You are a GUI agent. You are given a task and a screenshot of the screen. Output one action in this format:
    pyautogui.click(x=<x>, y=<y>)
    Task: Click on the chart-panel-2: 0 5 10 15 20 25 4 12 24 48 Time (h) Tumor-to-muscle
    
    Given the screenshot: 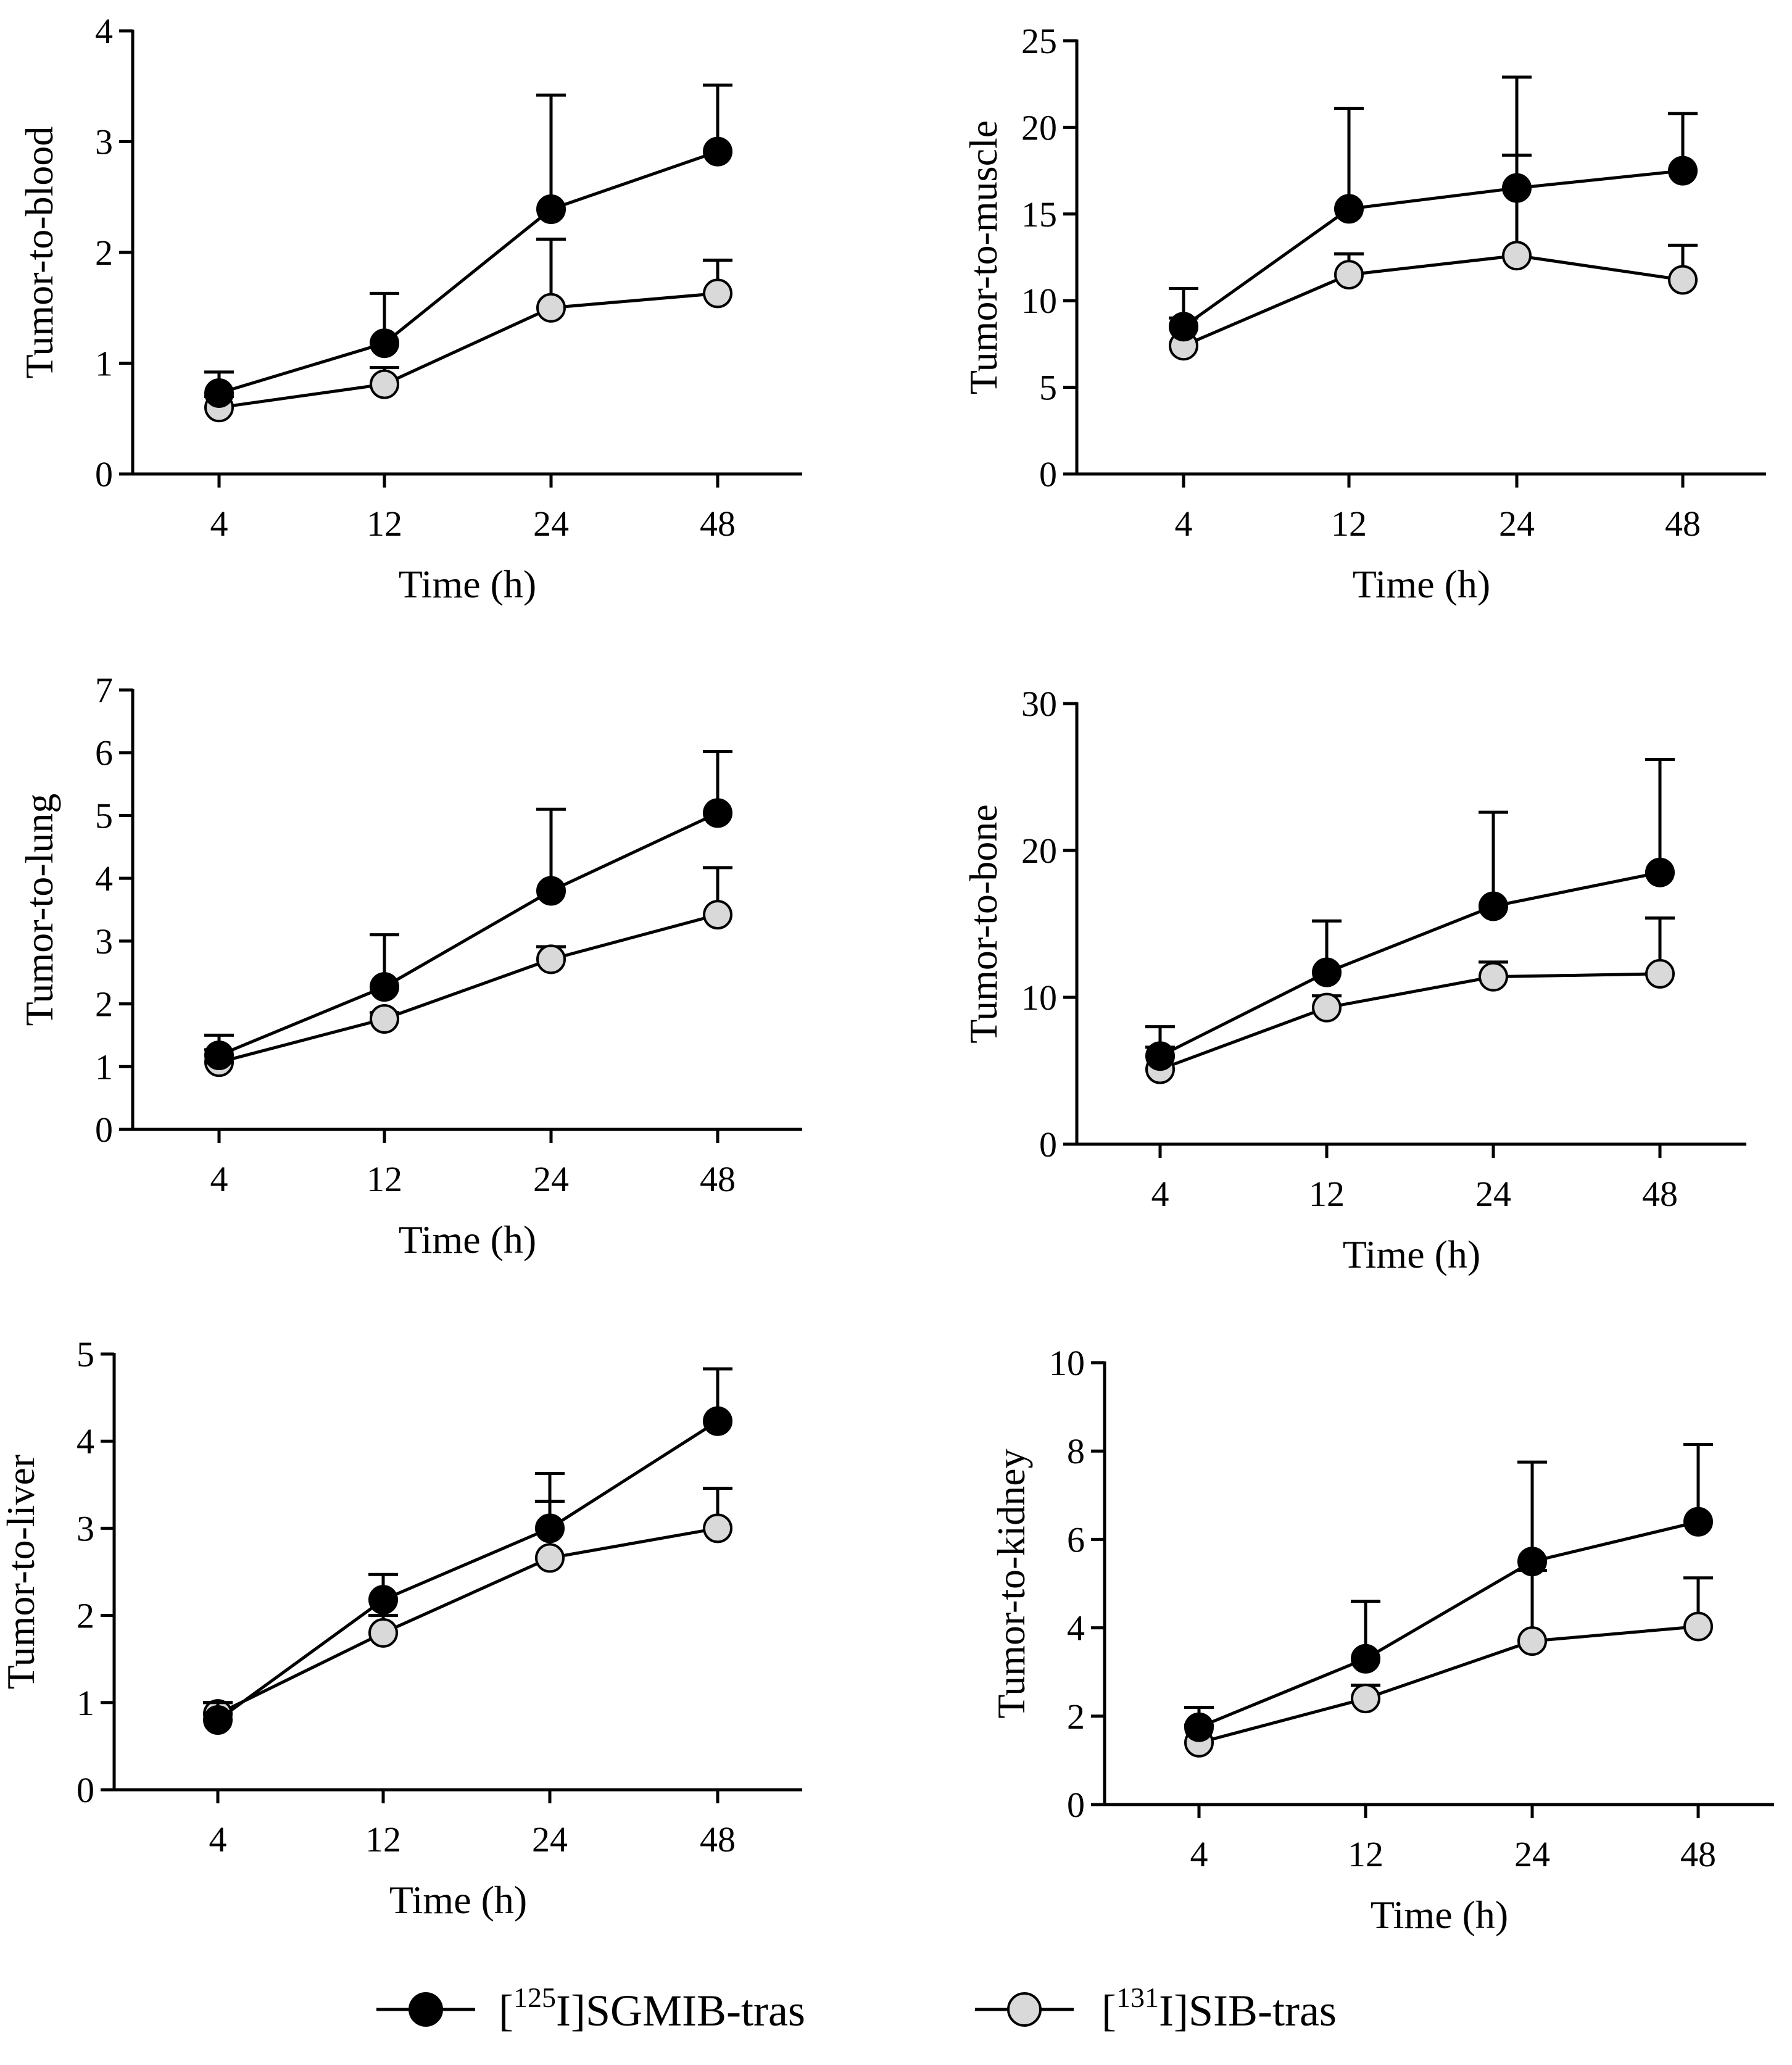 What is the action you would take?
    pyautogui.click(x=1363, y=313)
    